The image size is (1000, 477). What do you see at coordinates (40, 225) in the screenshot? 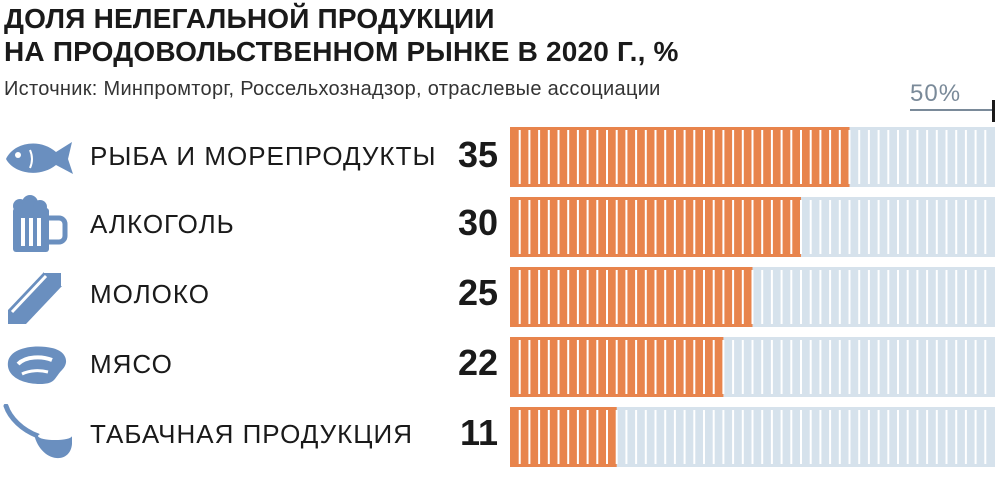
I see `beer-mug-icon` at bounding box center [40, 225].